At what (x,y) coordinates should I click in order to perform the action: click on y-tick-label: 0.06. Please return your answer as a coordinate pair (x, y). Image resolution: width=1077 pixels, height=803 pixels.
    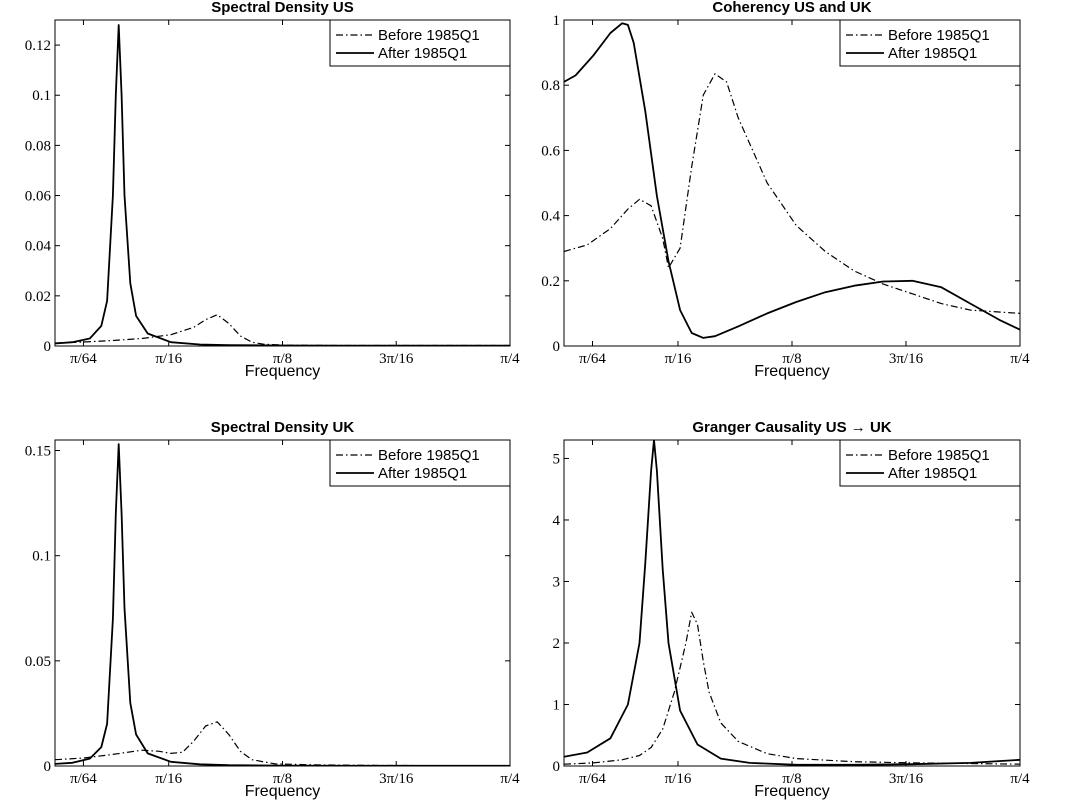
    Looking at the image, I should click on (38, 197).